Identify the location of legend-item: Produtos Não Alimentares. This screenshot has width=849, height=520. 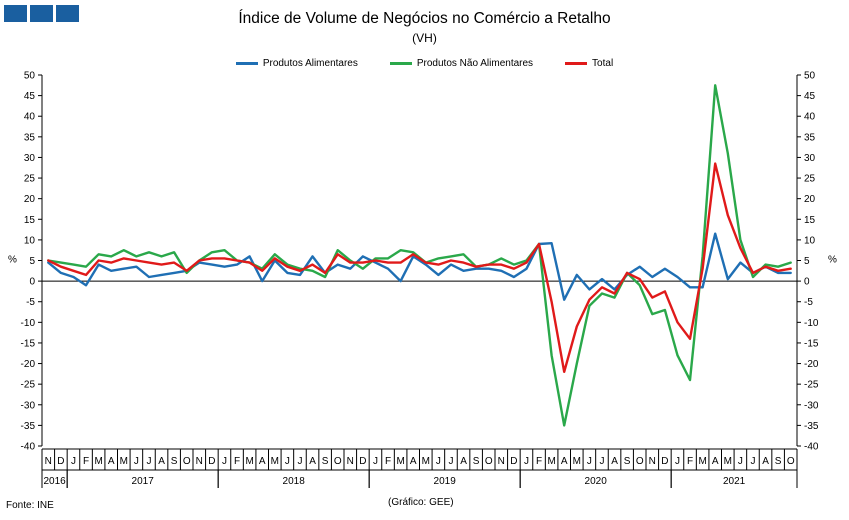
(461, 63).